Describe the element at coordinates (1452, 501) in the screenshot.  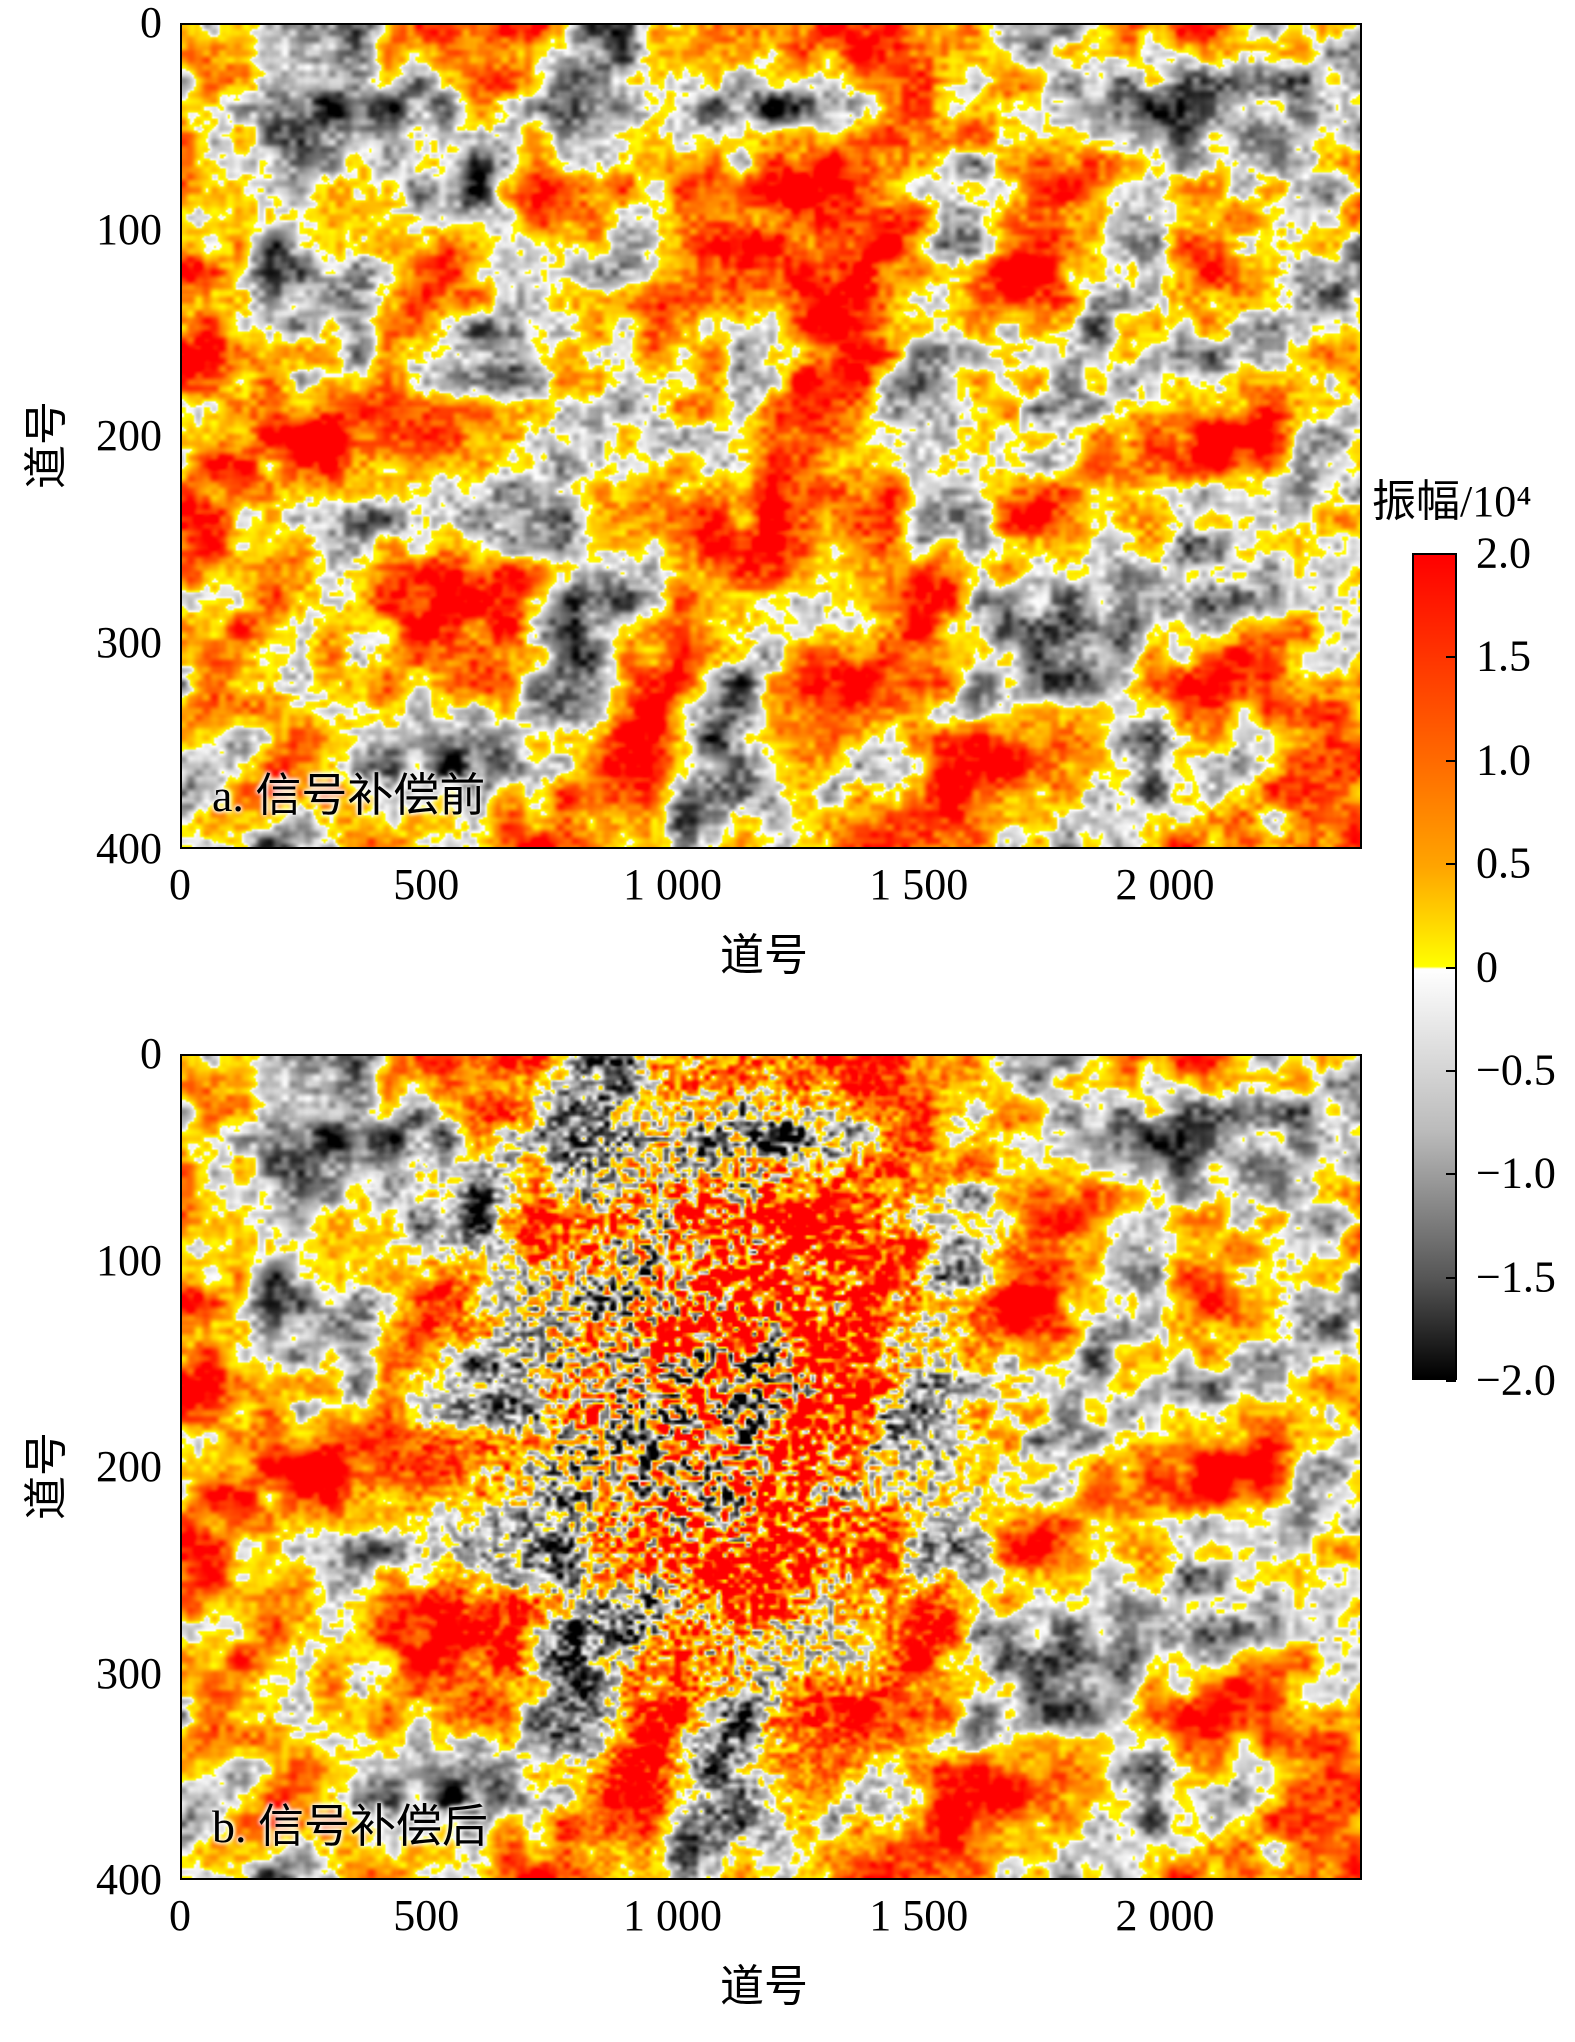
I see `colorbar-title: 振幅/10⁴` at that location.